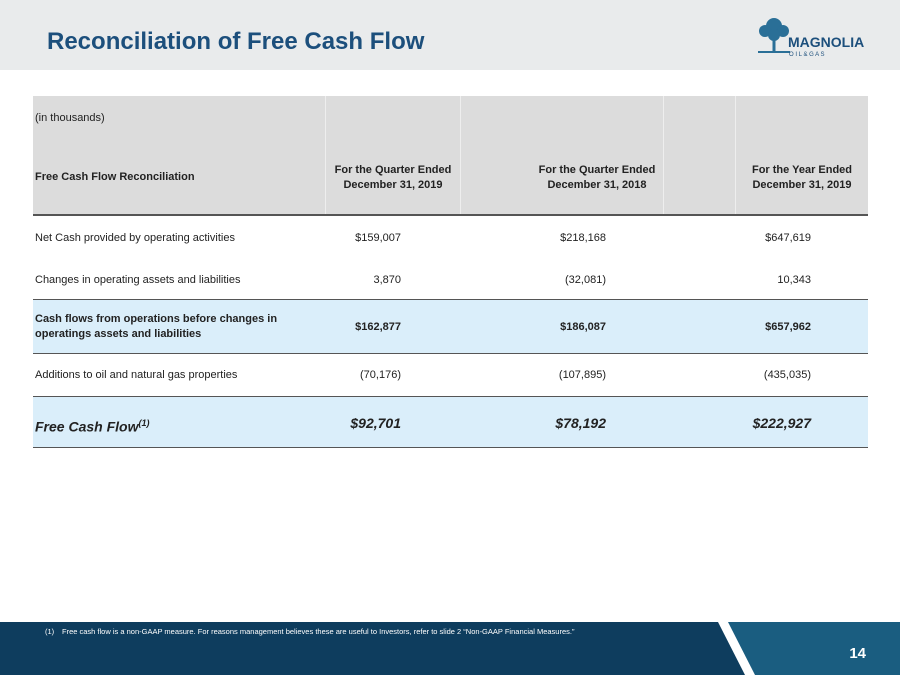 The image size is (900, 675). I want to click on row-value: (70,176), so click(380, 375).